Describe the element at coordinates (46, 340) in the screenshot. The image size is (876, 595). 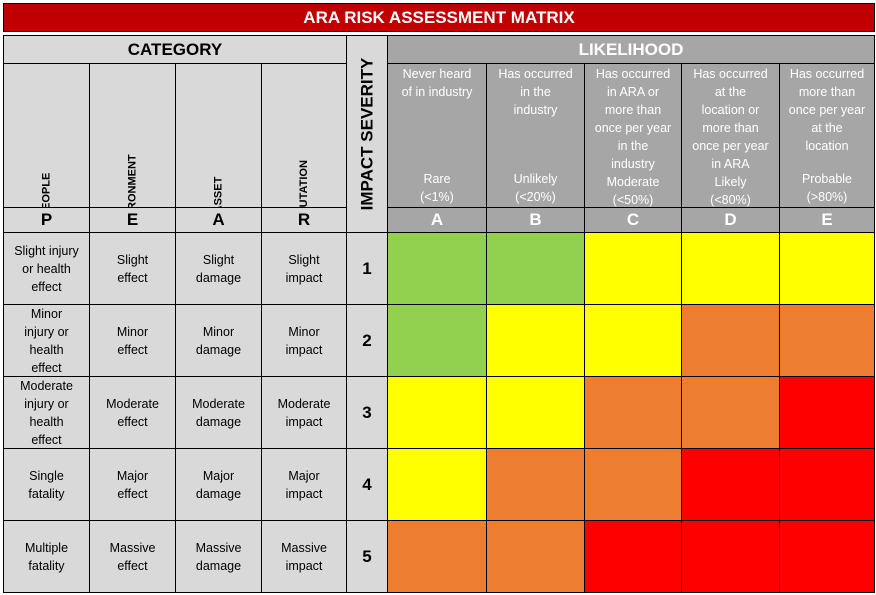
I see `consequence-cell-people: Minor injury or health effect` at that location.